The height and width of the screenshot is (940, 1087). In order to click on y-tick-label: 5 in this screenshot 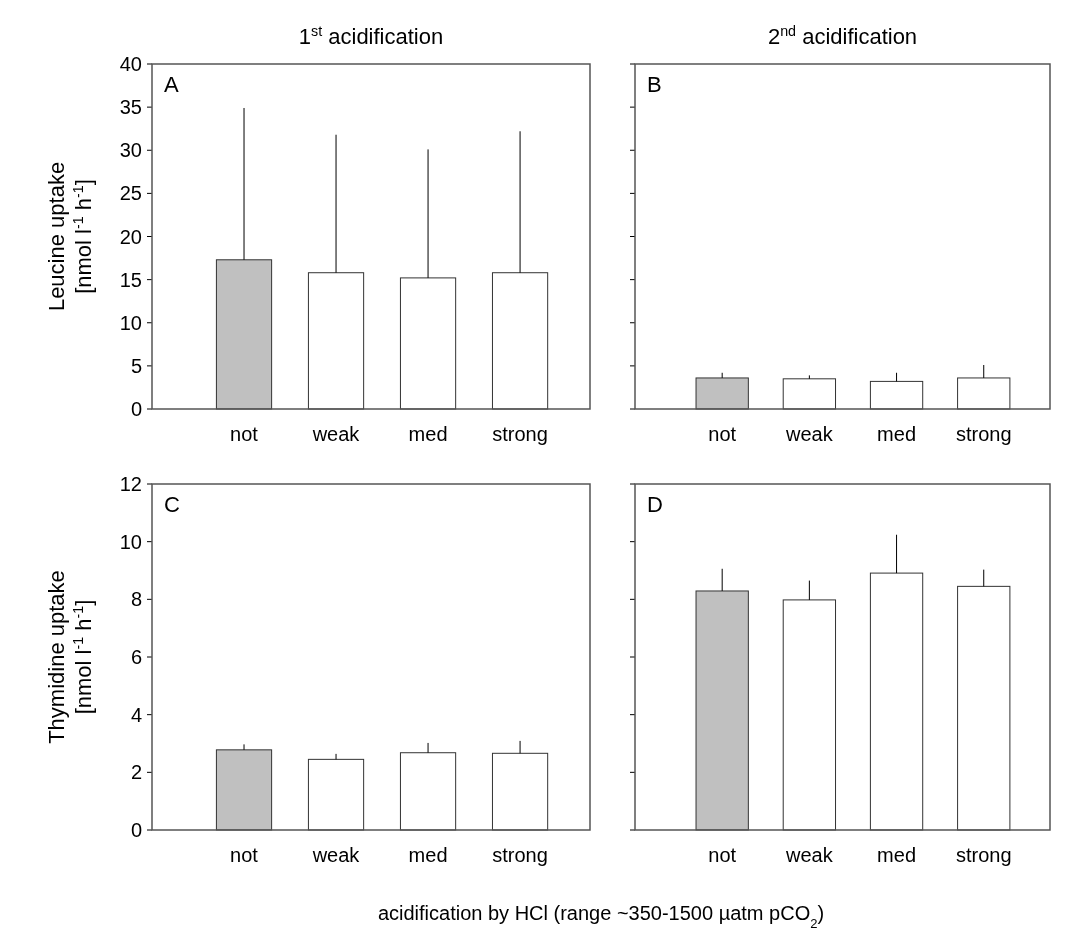, I will do `click(136, 365)`.